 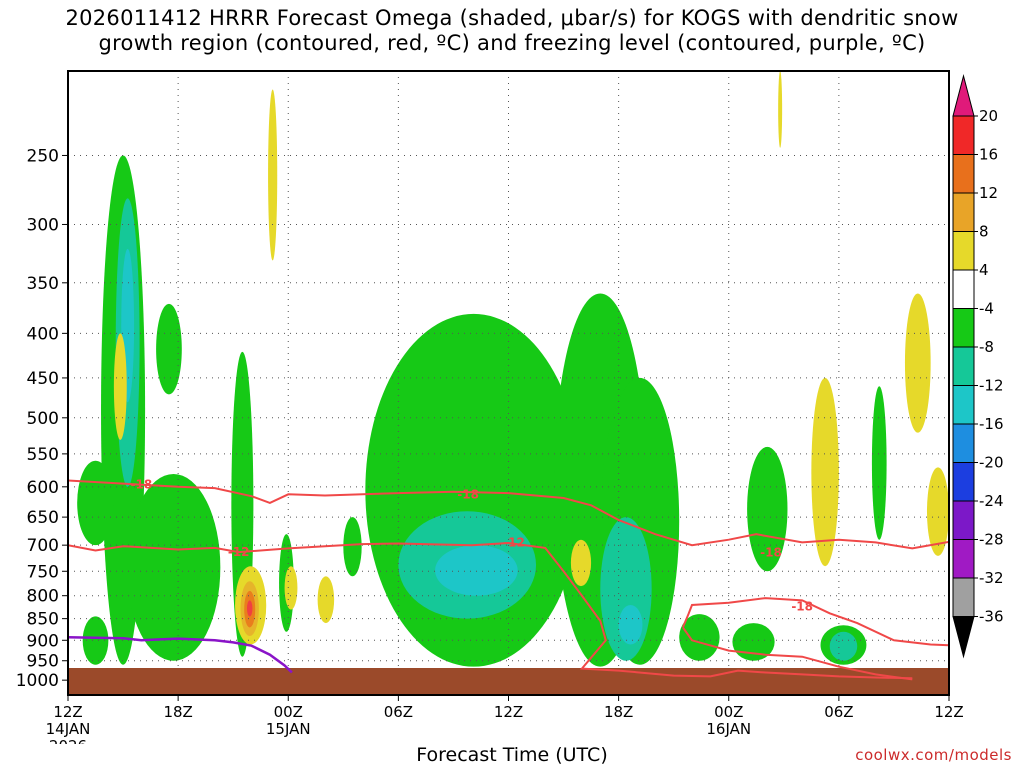 I want to click on omega-region--8, so click(x=843, y=646).